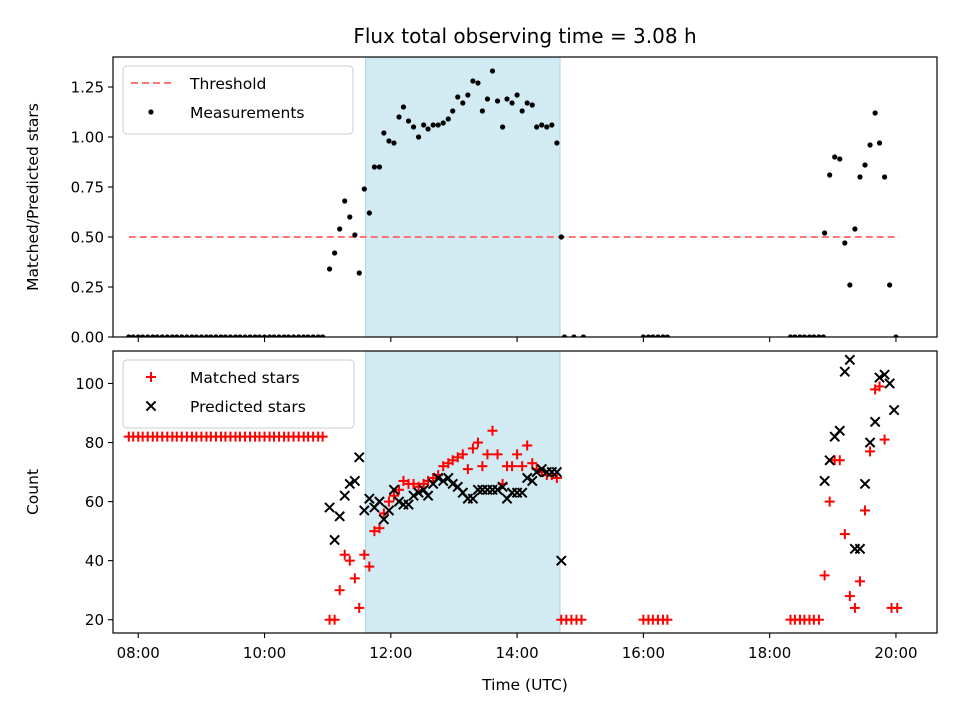  Describe the element at coordinates (248, 407) in the screenshot. I see `legend-label: Predicted stars` at that location.